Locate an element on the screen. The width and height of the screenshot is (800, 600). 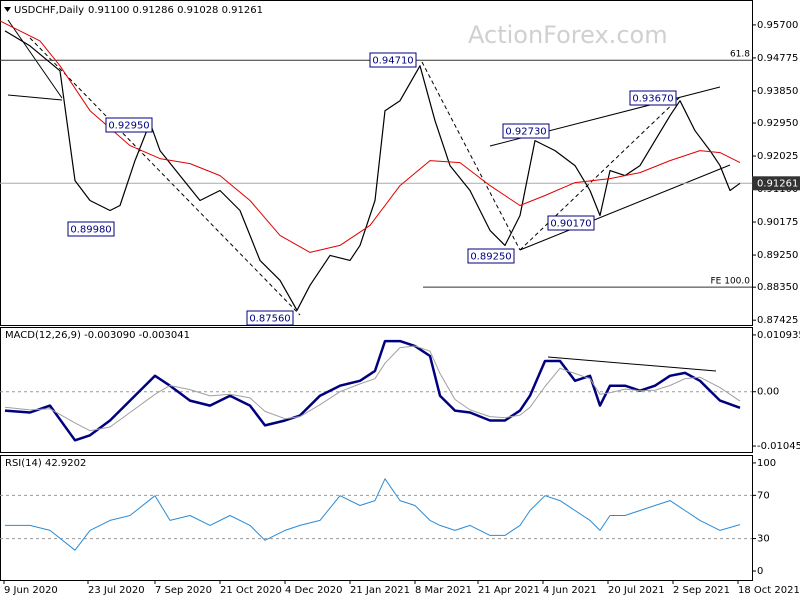
symbol-marker is located at coordinates (7, 9).